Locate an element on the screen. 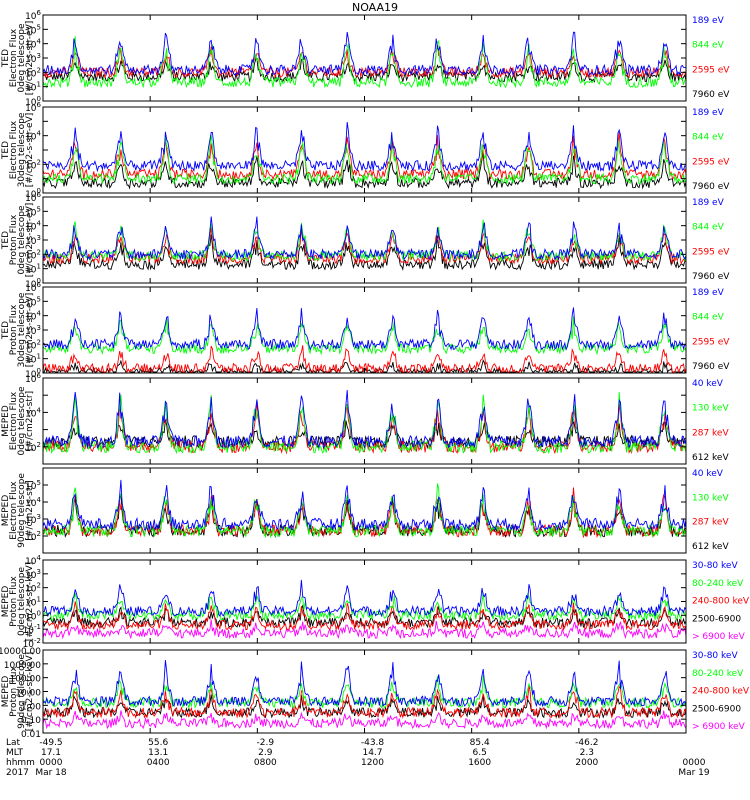  x-axis-row-label: Lat is located at coordinates (13, 743).